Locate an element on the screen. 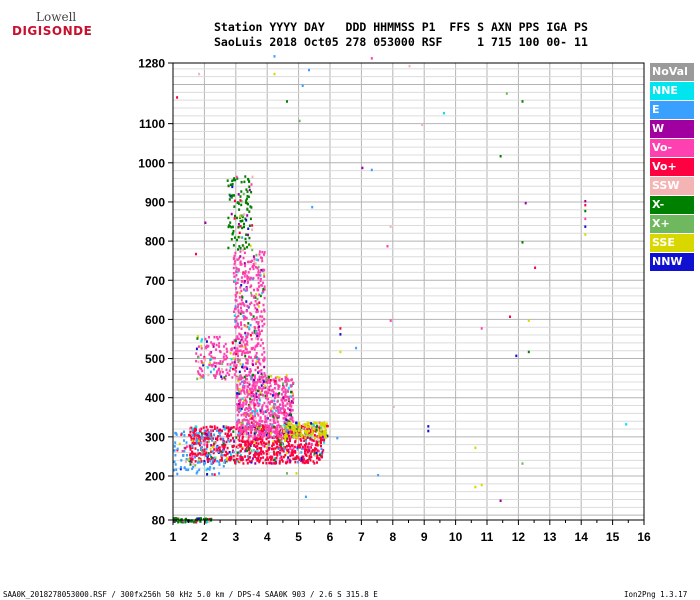 The image size is (700, 600). legend-item-xminus: X- is located at coordinates (672, 205).